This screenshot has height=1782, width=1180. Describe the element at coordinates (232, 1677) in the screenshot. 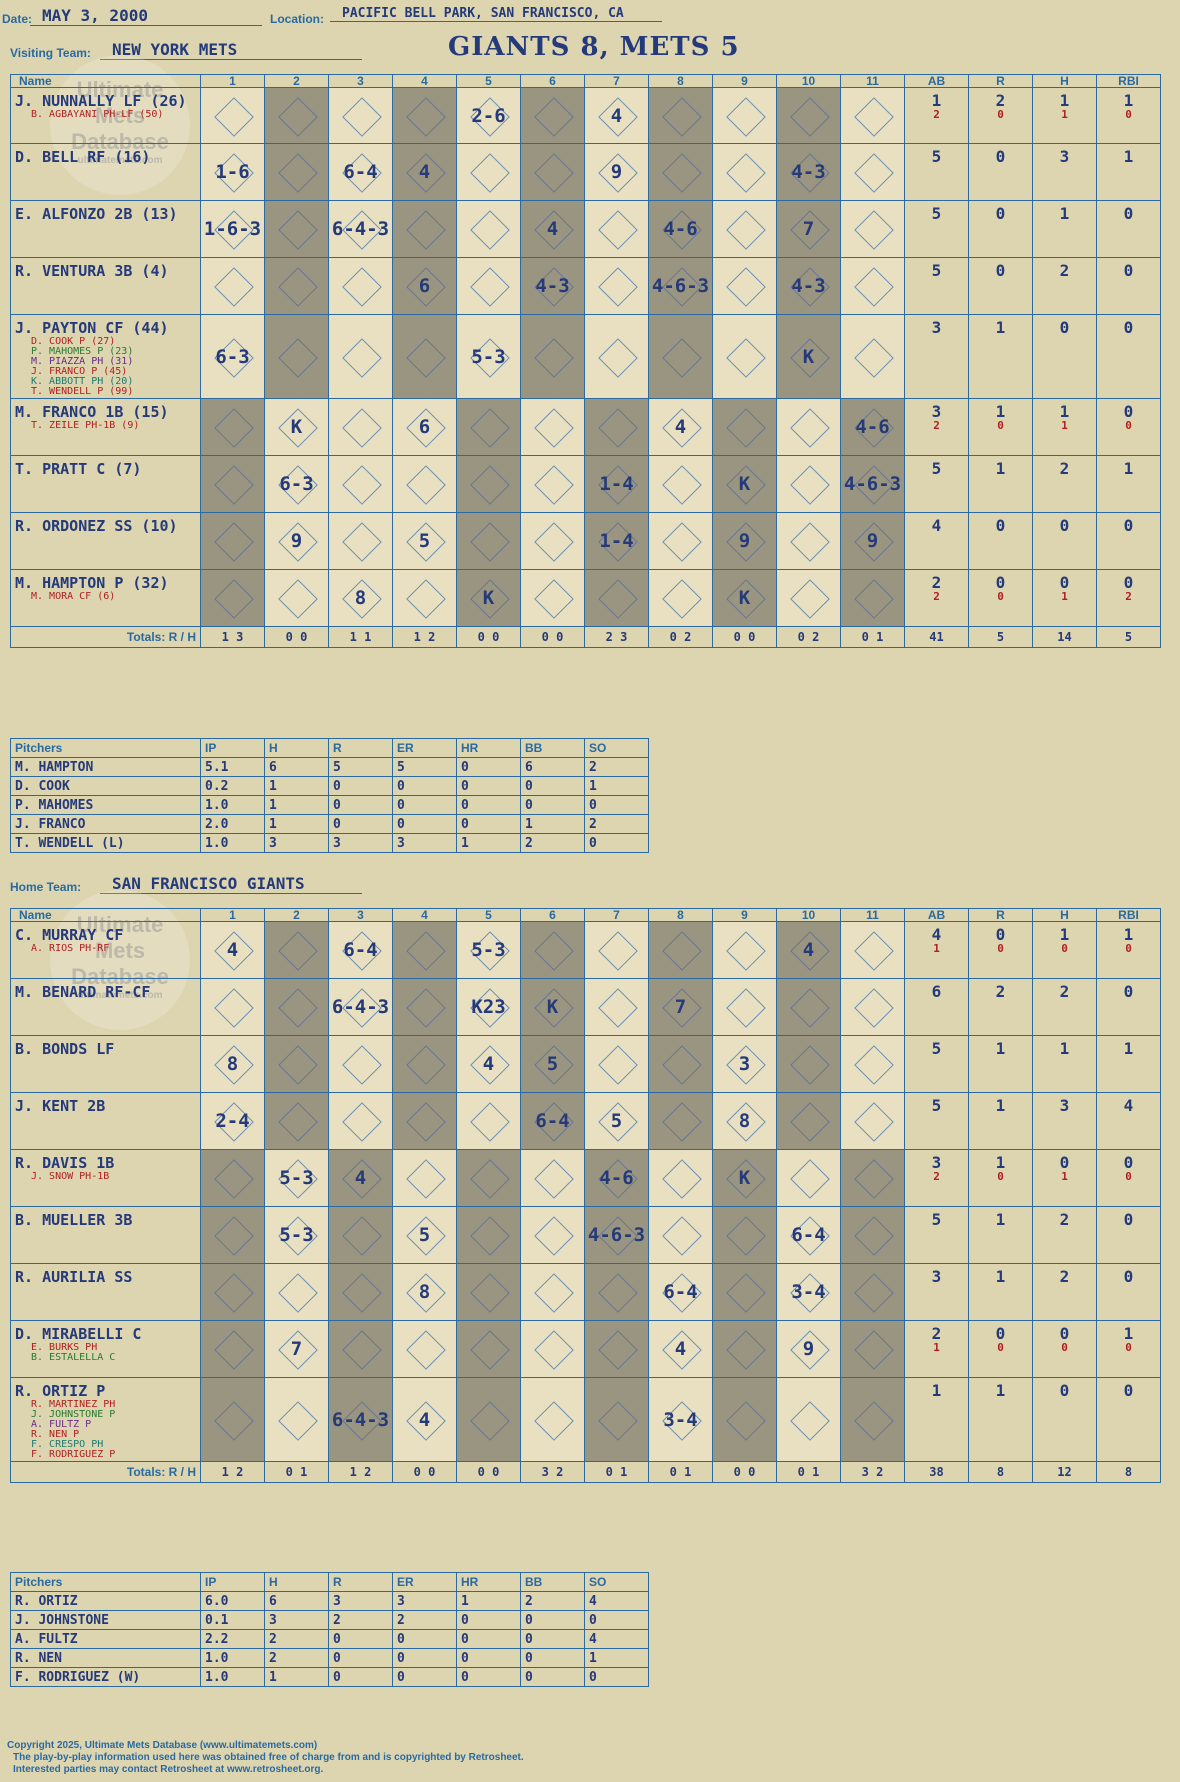

I see `pitcher-stat: 1.0` at that location.